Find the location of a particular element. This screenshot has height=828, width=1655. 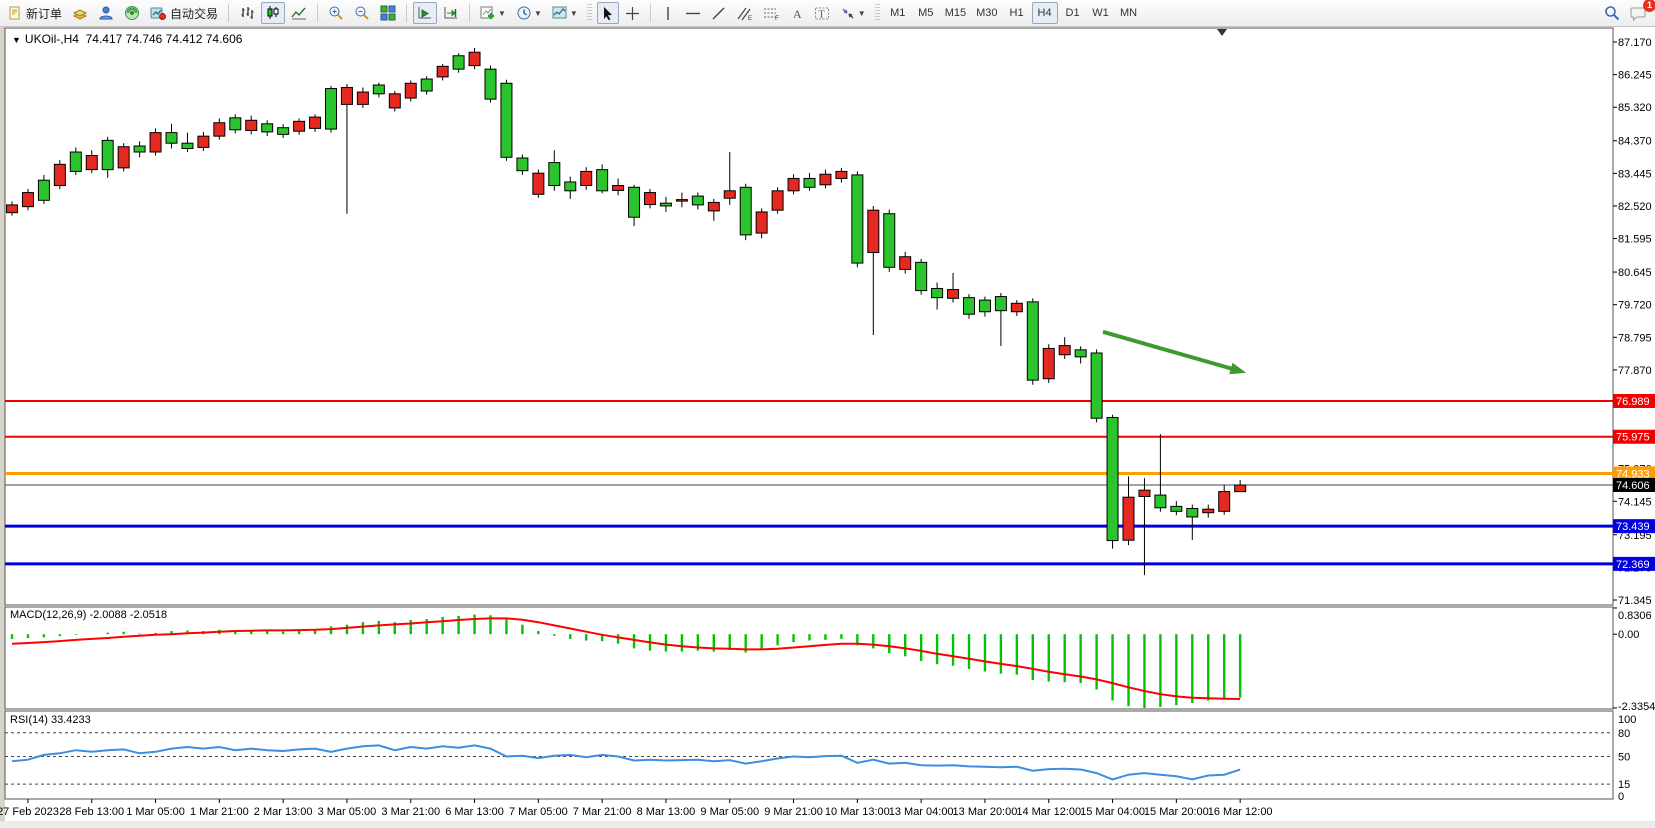

tile-windows-button is located at coordinates (388, 13).